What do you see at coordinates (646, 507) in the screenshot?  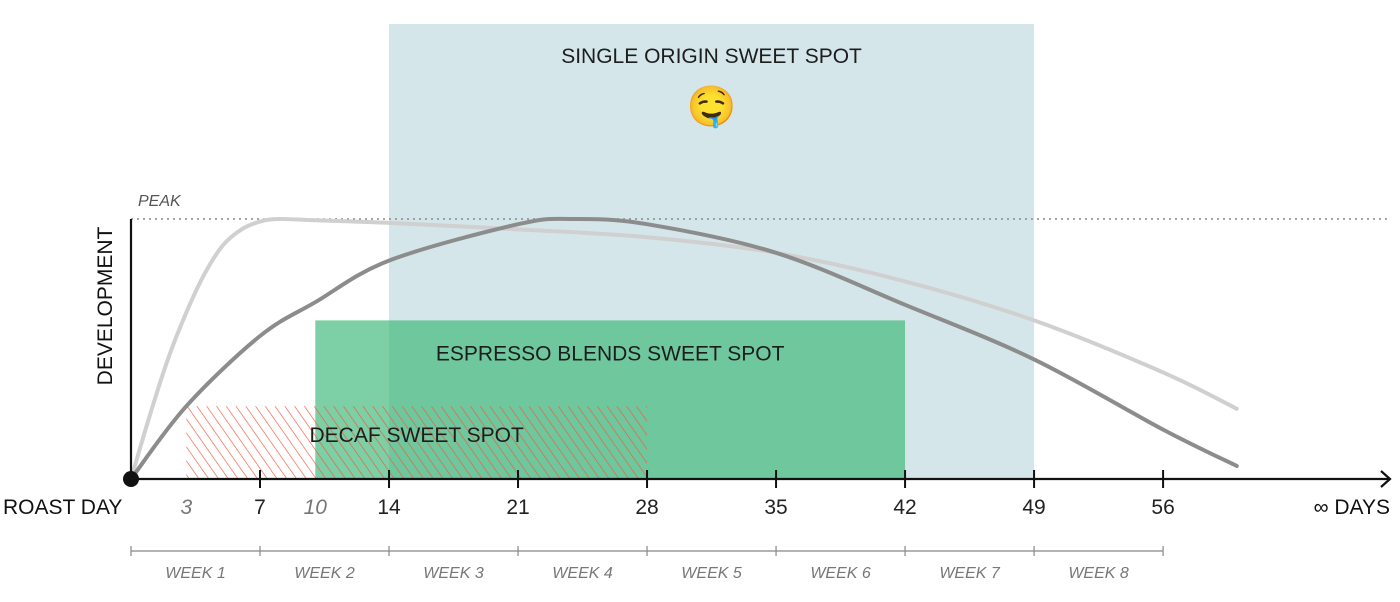 I see `tick-label: 28` at bounding box center [646, 507].